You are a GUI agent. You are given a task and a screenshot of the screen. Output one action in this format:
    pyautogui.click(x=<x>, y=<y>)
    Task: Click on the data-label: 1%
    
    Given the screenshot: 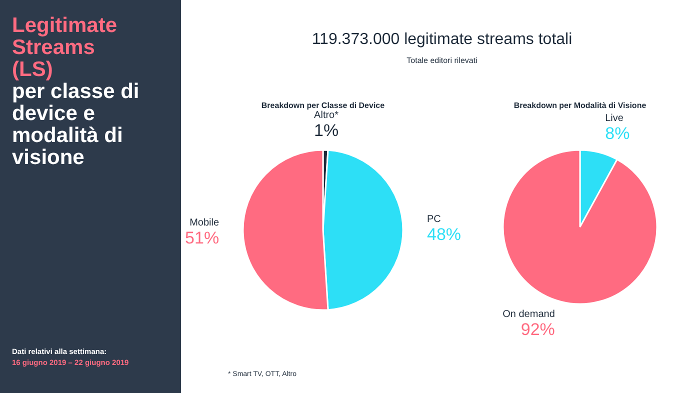 What is the action you would take?
    pyautogui.click(x=326, y=130)
    